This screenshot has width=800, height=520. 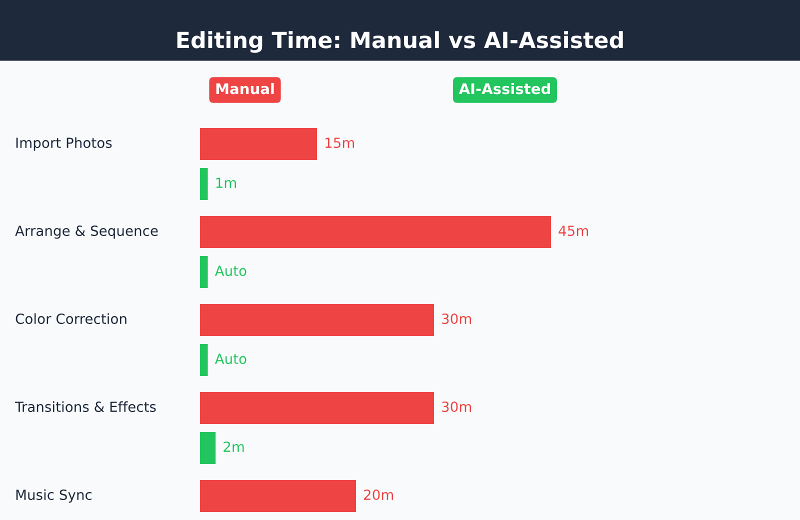 What do you see at coordinates (86, 232) in the screenshot?
I see `y-tick-label: Arrange & Sequence` at bounding box center [86, 232].